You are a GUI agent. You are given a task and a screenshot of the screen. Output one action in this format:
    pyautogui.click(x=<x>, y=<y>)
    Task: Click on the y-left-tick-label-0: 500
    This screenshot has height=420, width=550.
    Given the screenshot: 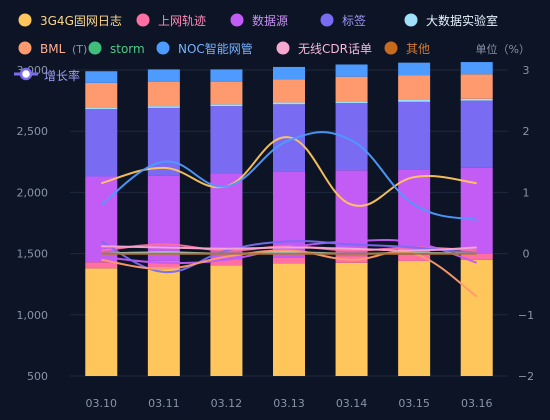 What is the action you would take?
    pyautogui.click(x=37, y=376)
    